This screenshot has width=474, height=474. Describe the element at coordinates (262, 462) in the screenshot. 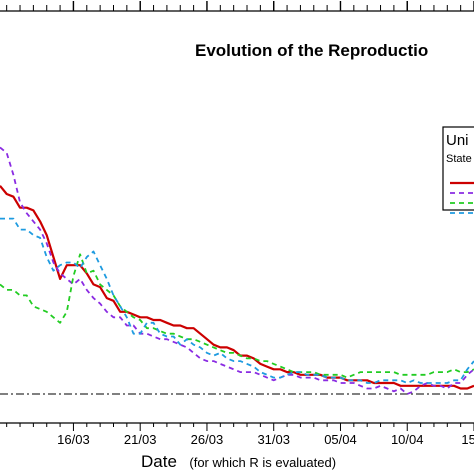

I see `x-axis-label-note: (for which R is evaluated)` at that location.